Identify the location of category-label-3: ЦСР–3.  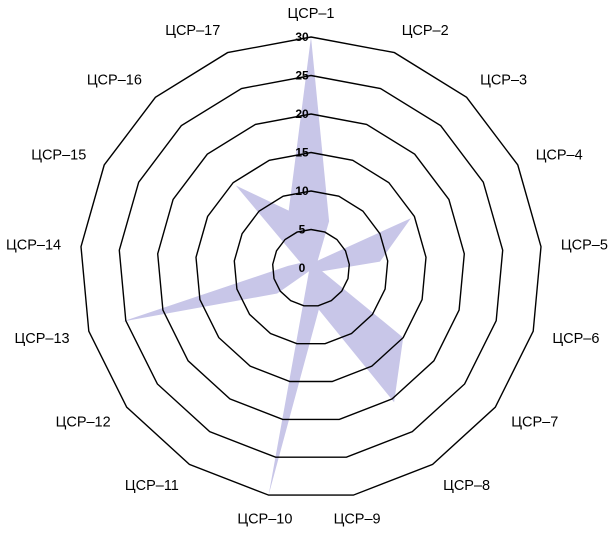
(503, 81).